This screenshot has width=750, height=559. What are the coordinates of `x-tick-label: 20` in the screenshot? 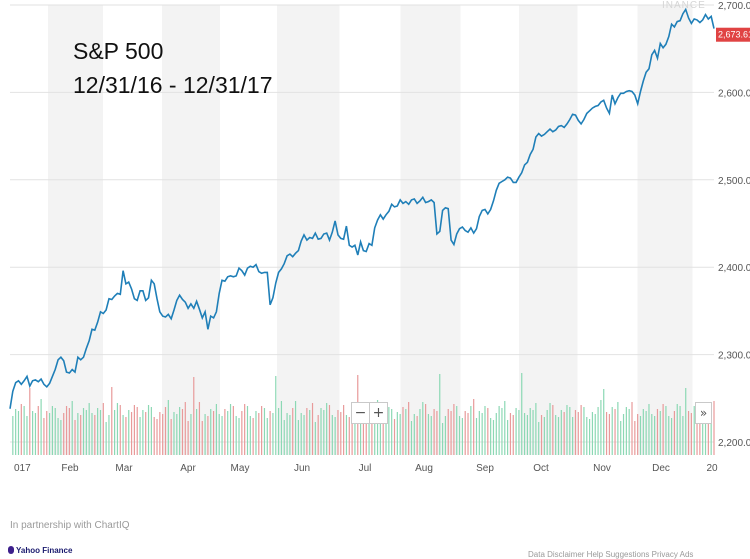 It's located at (712, 468).